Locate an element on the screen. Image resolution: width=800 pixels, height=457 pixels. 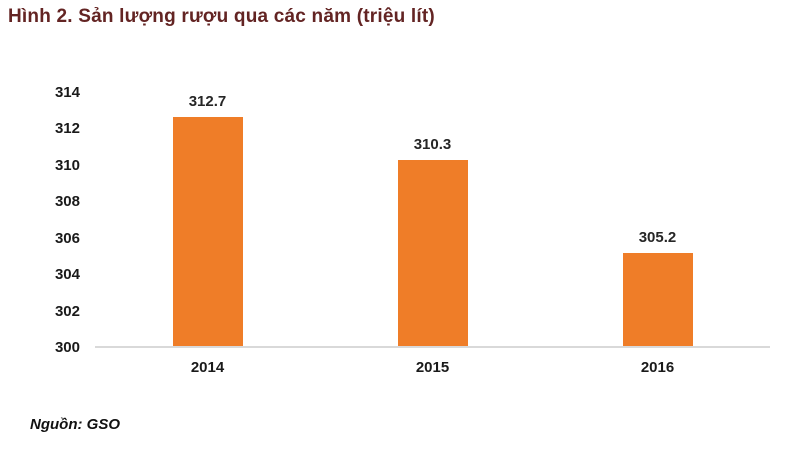
x-axis-tick-label: 2016 is located at coordinates (657, 367).